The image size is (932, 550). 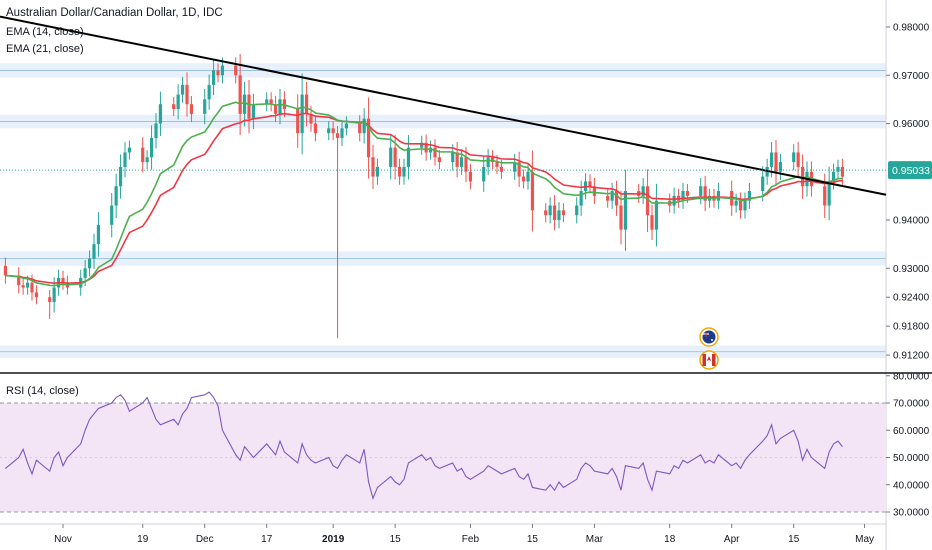 I want to click on rsi-tick-label: 80.0000, so click(x=911, y=376).